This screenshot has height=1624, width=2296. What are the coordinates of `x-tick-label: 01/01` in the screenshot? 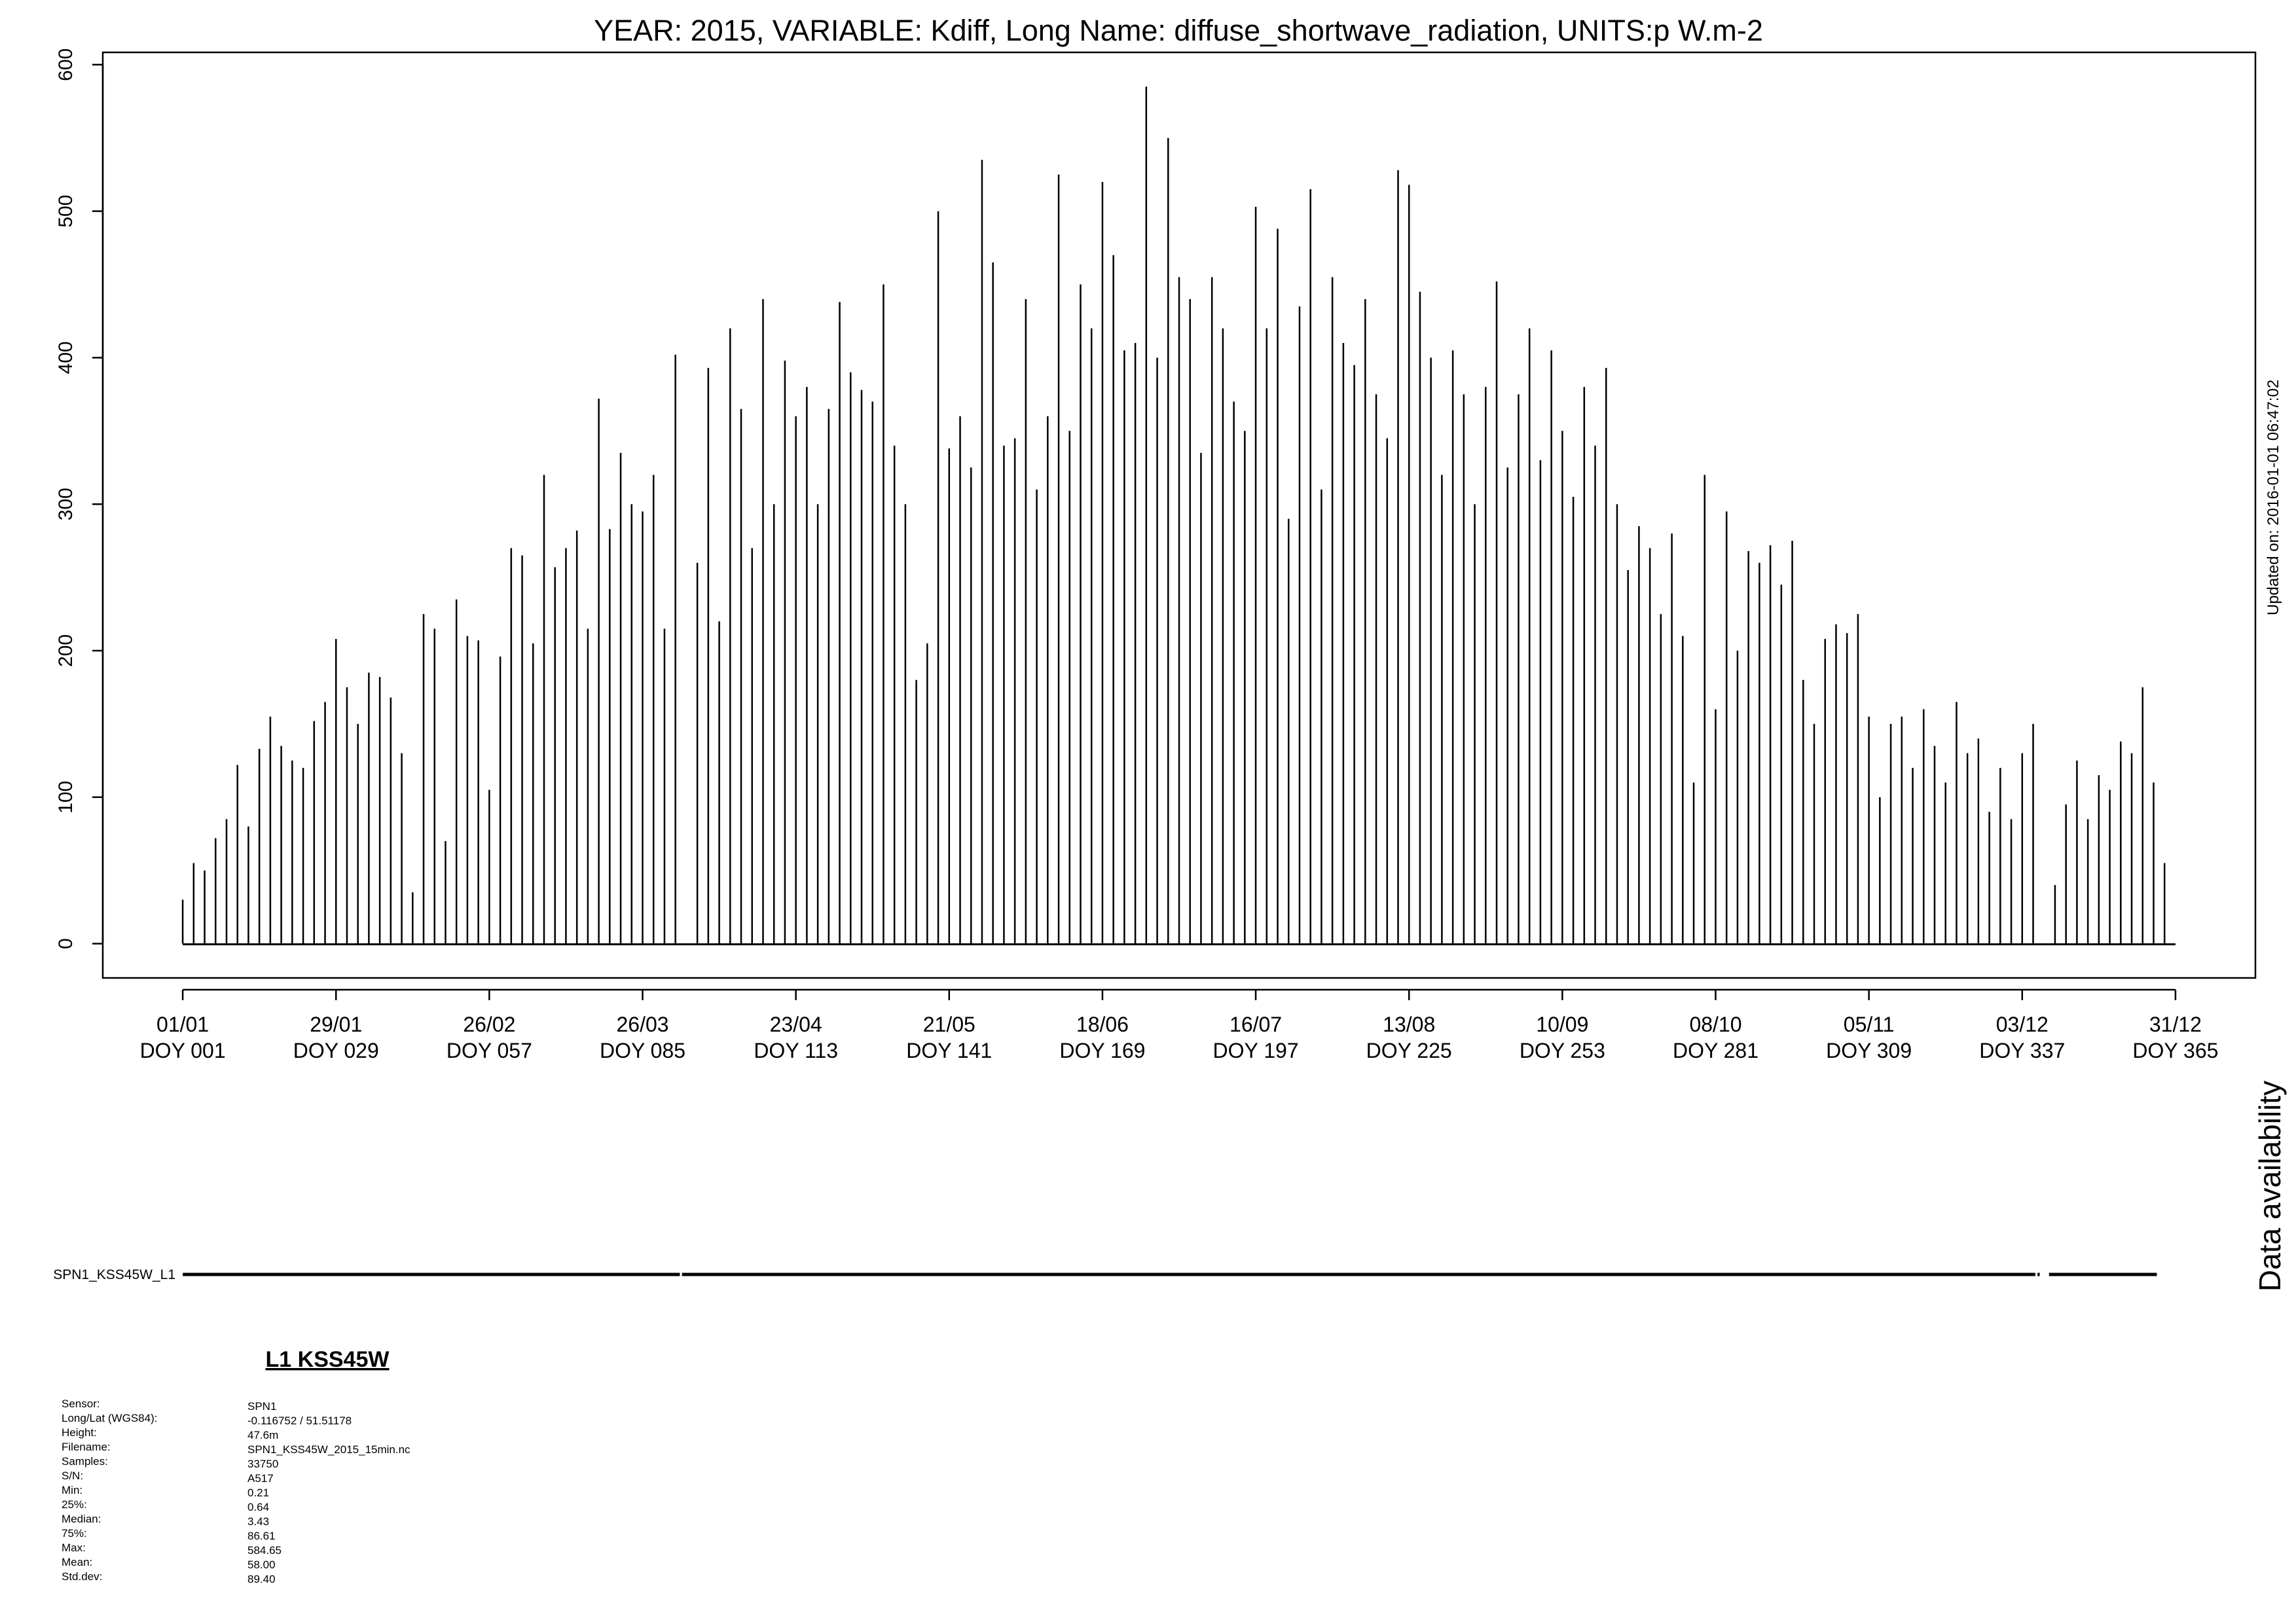 It's located at (182, 1024).